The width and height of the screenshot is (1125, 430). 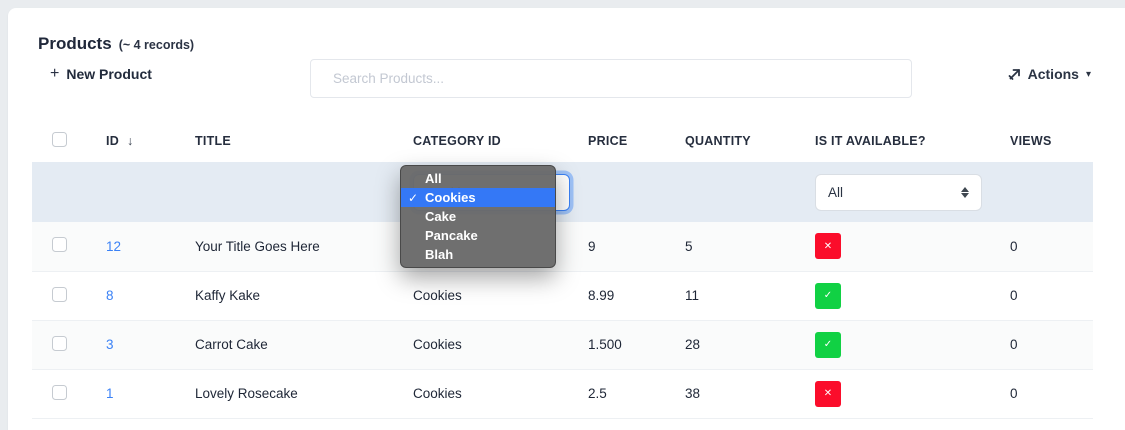 I want to click on availability-filter-select: All, so click(x=898, y=192).